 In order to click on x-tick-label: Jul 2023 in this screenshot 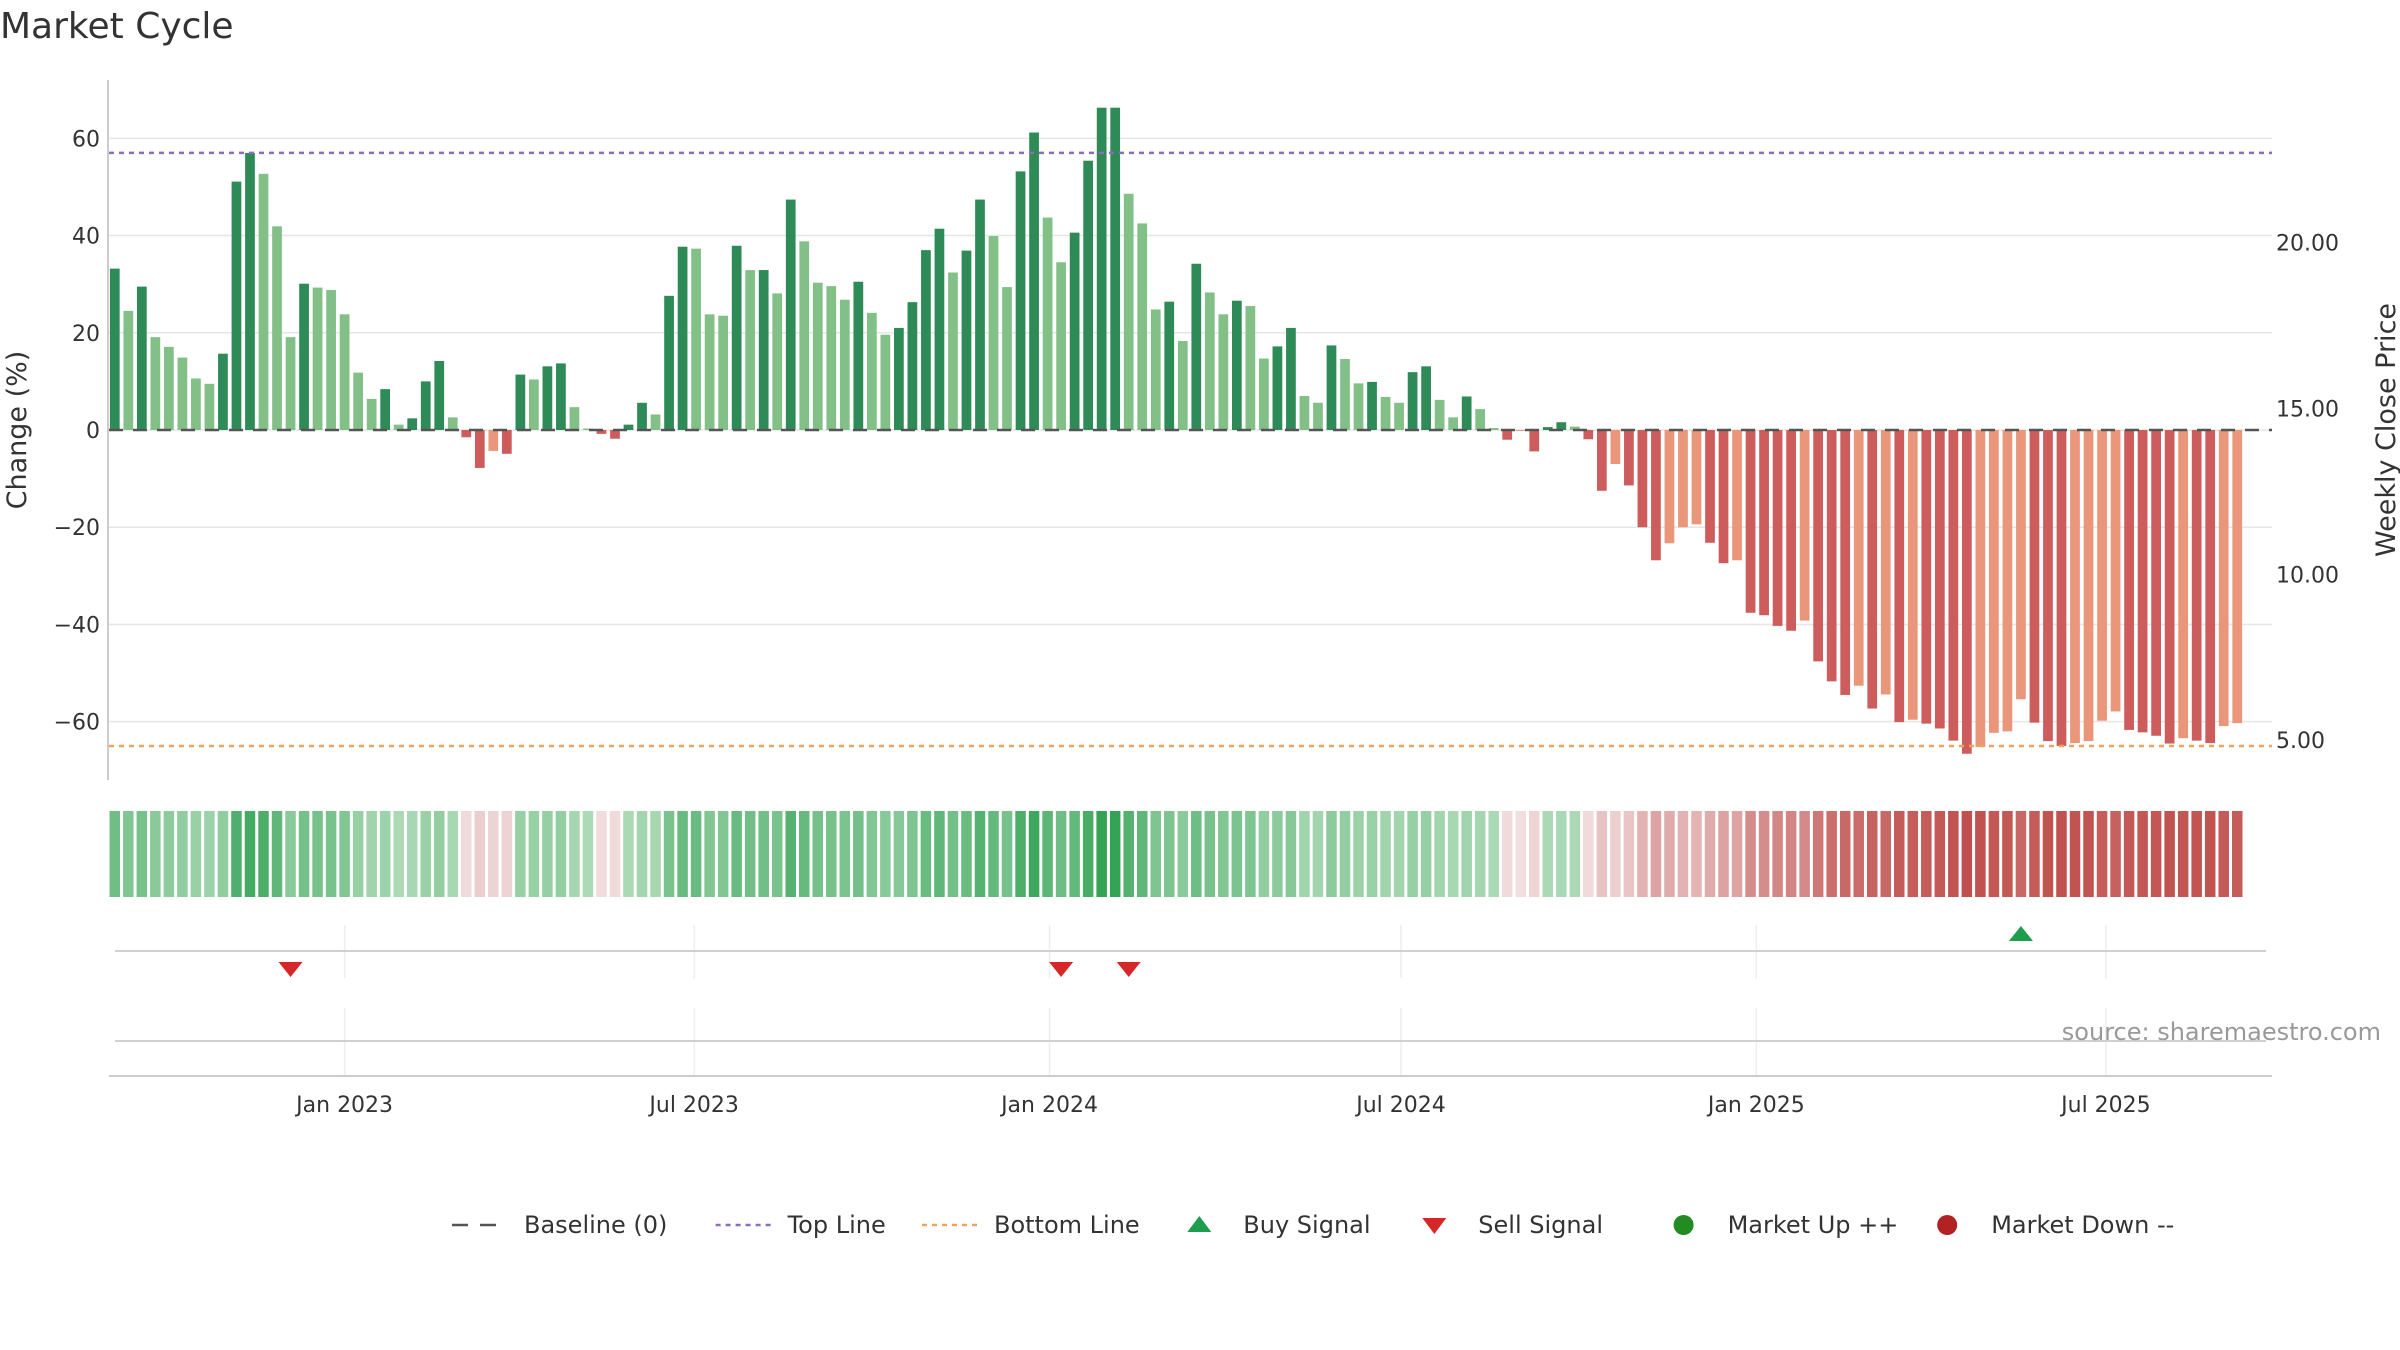, I will do `click(693, 1105)`.